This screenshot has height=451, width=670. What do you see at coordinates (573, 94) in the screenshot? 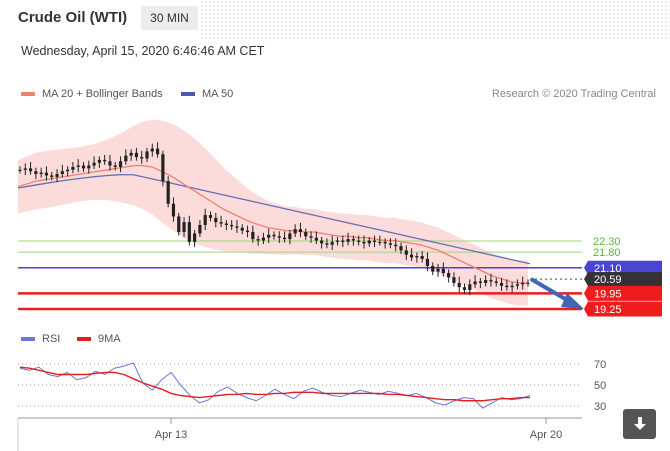
I see `research-credit: Research © 2020 Trading Central` at bounding box center [573, 94].